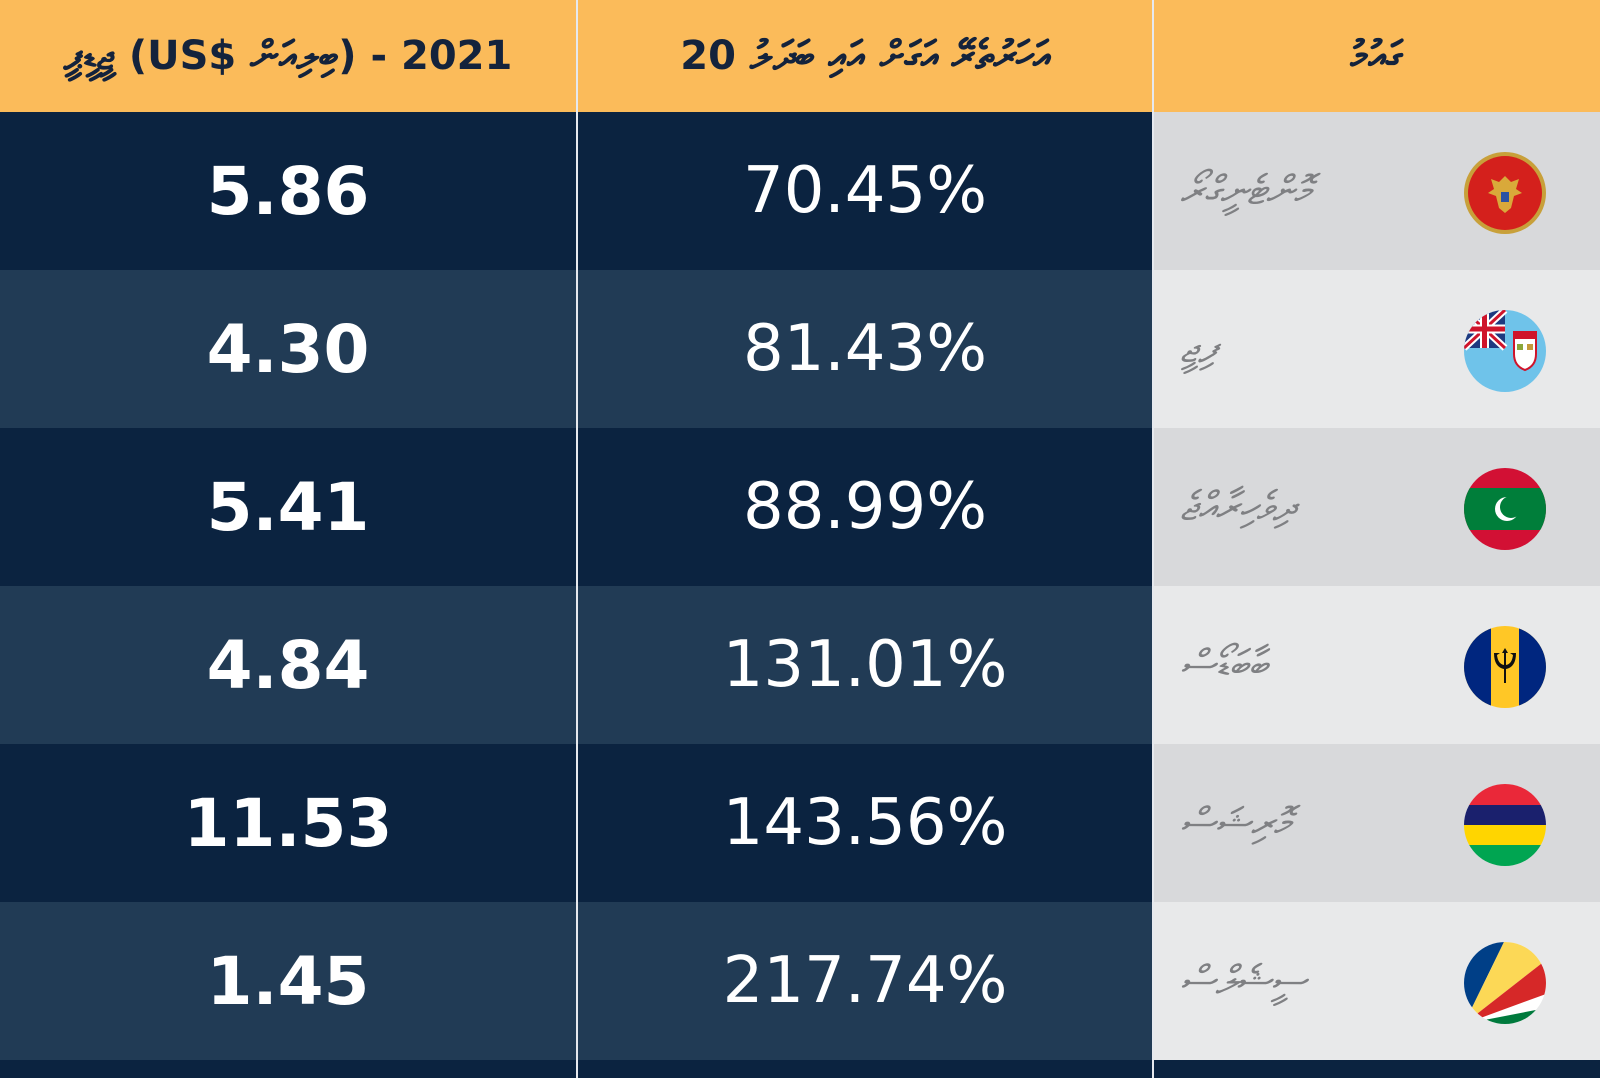 The image size is (1600, 1078). Describe the element at coordinates (1505, 667) in the screenshot. I see `barbados-flag-icon` at that location.